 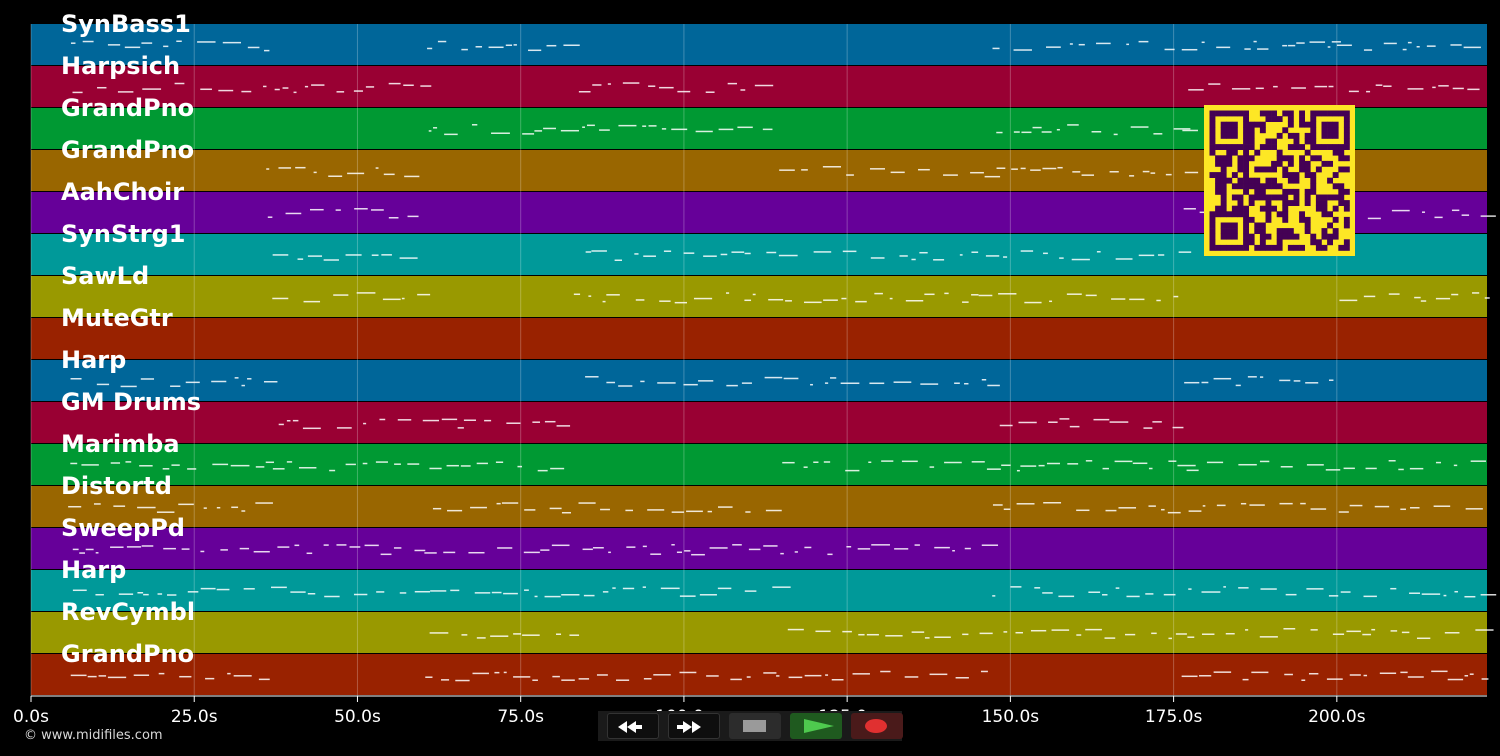 What do you see at coordinates (694, 726) in the screenshot?
I see `fast-forward-button` at bounding box center [694, 726].